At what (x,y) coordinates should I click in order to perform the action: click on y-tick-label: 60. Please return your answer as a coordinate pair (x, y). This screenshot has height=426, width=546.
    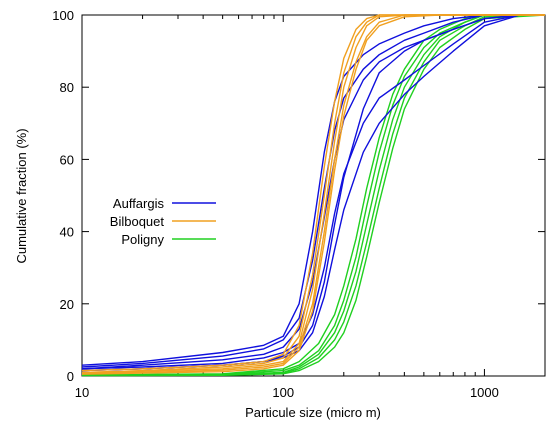
    Looking at the image, I should click on (67, 159).